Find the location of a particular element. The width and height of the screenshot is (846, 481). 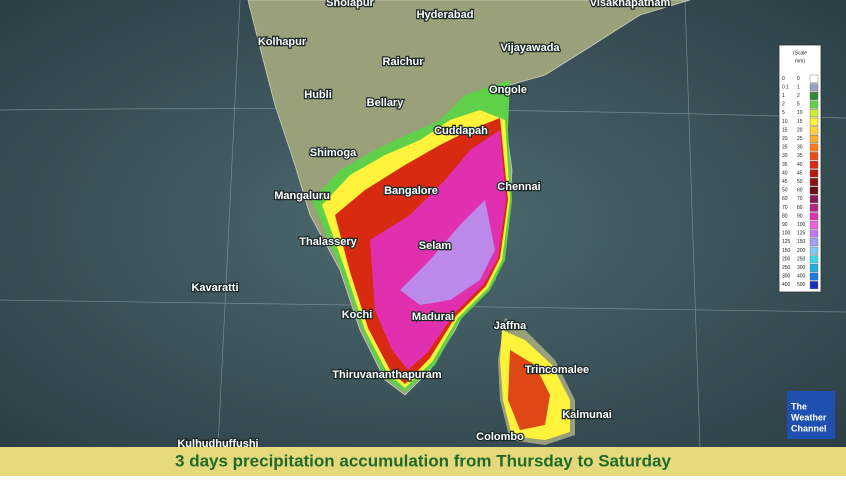

legend-to: 200 is located at coordinates (801, 251).